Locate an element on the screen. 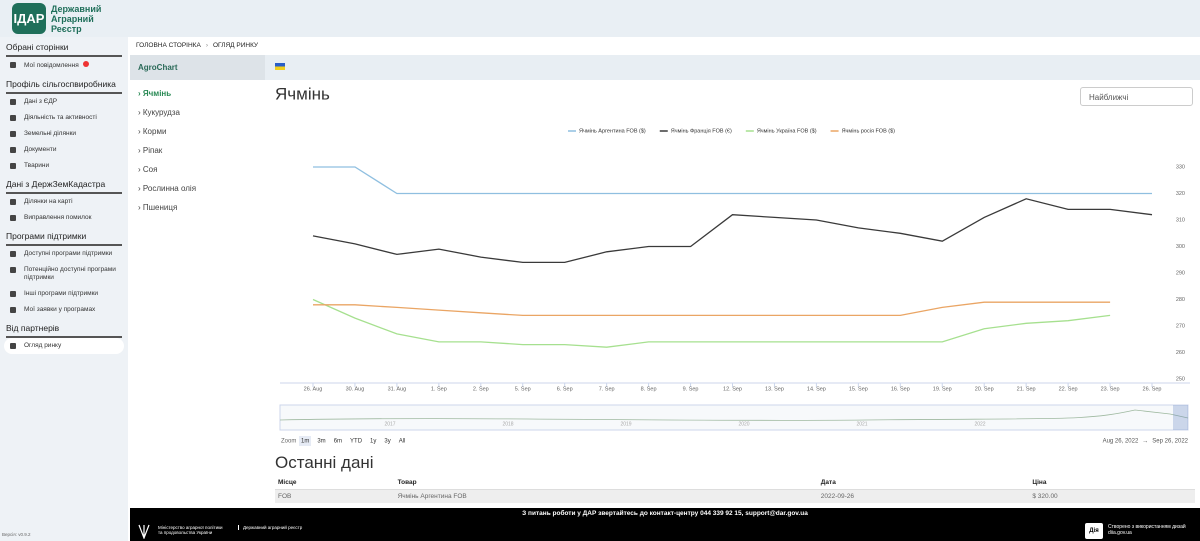  nav-item: Інші програми підтримки is located at coordinates (64, 294).